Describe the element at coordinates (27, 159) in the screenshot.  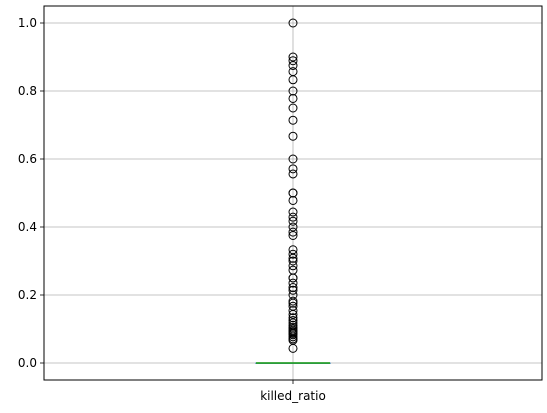
I see `y-tick-label: 0.6` at that location.